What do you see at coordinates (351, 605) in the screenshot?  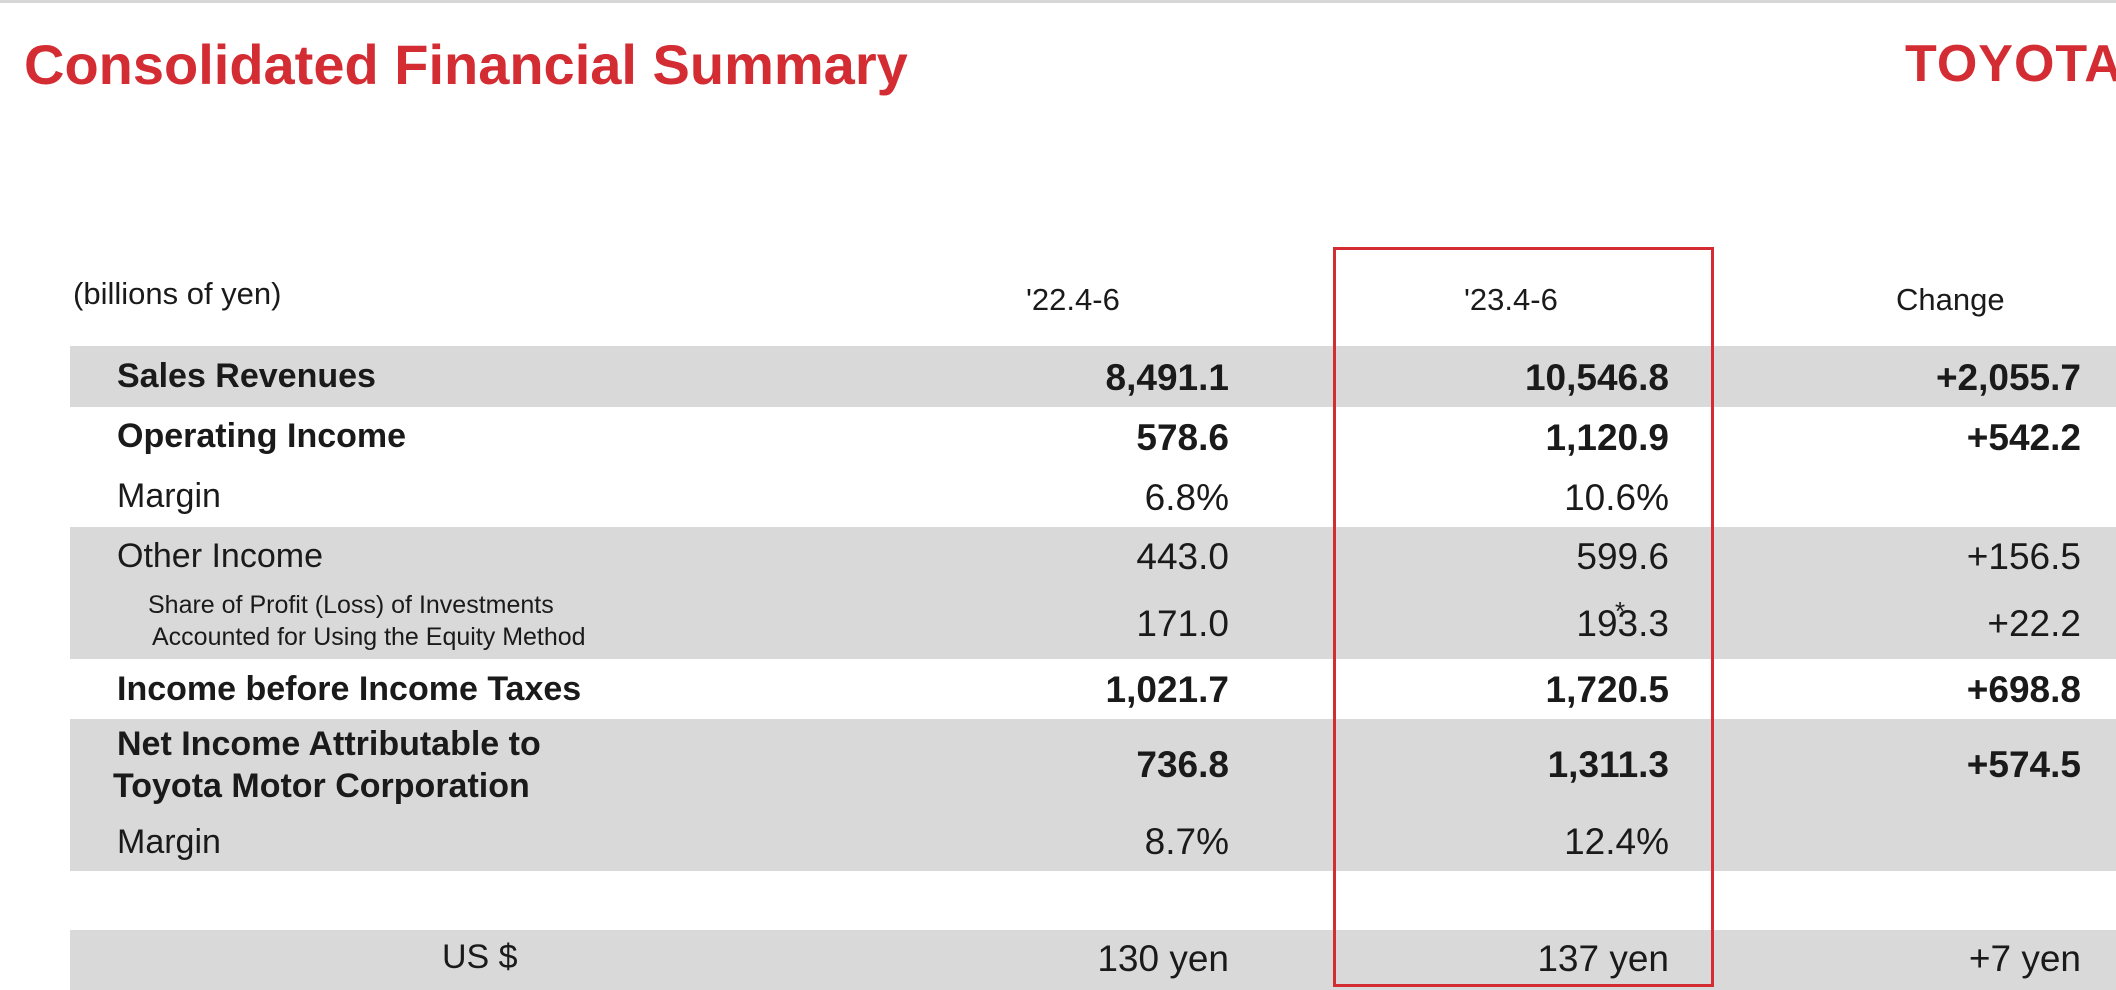 I see `row-label-line-1: Share of Profit (Loss) of Investments` at bounding box center [351, 605].